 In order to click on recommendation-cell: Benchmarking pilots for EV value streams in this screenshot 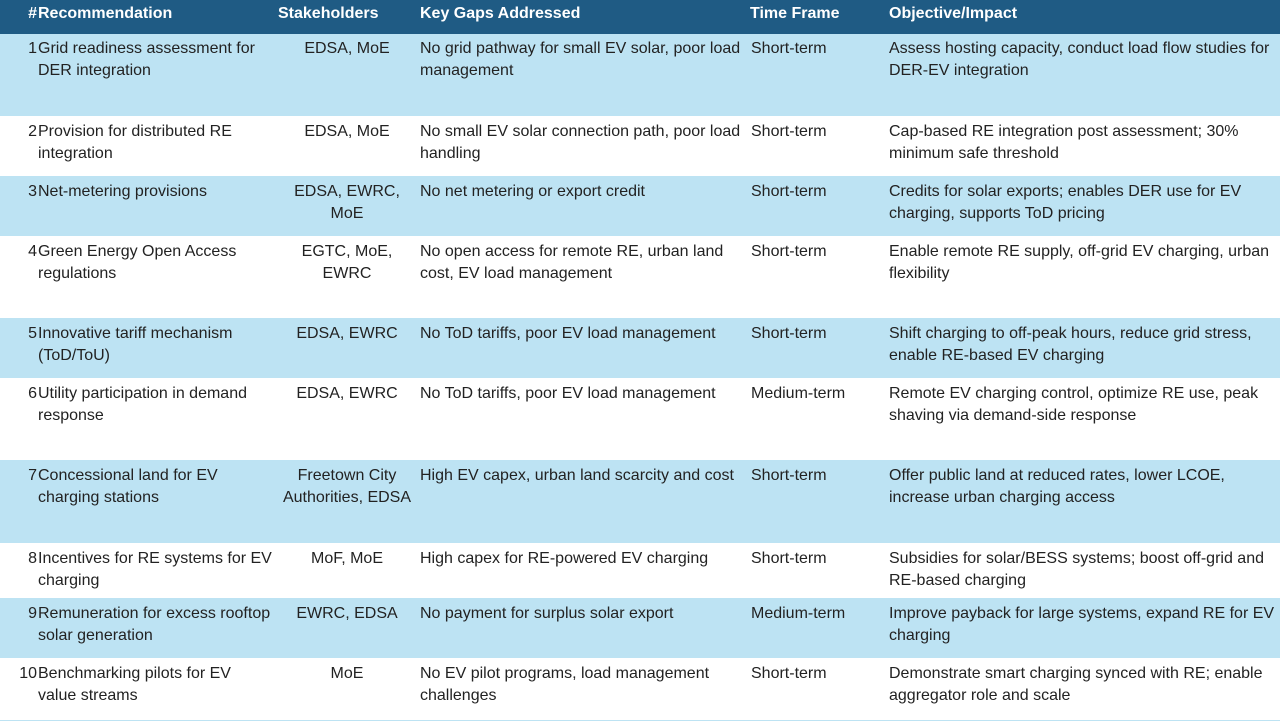, I will do `click(134, 684)`.